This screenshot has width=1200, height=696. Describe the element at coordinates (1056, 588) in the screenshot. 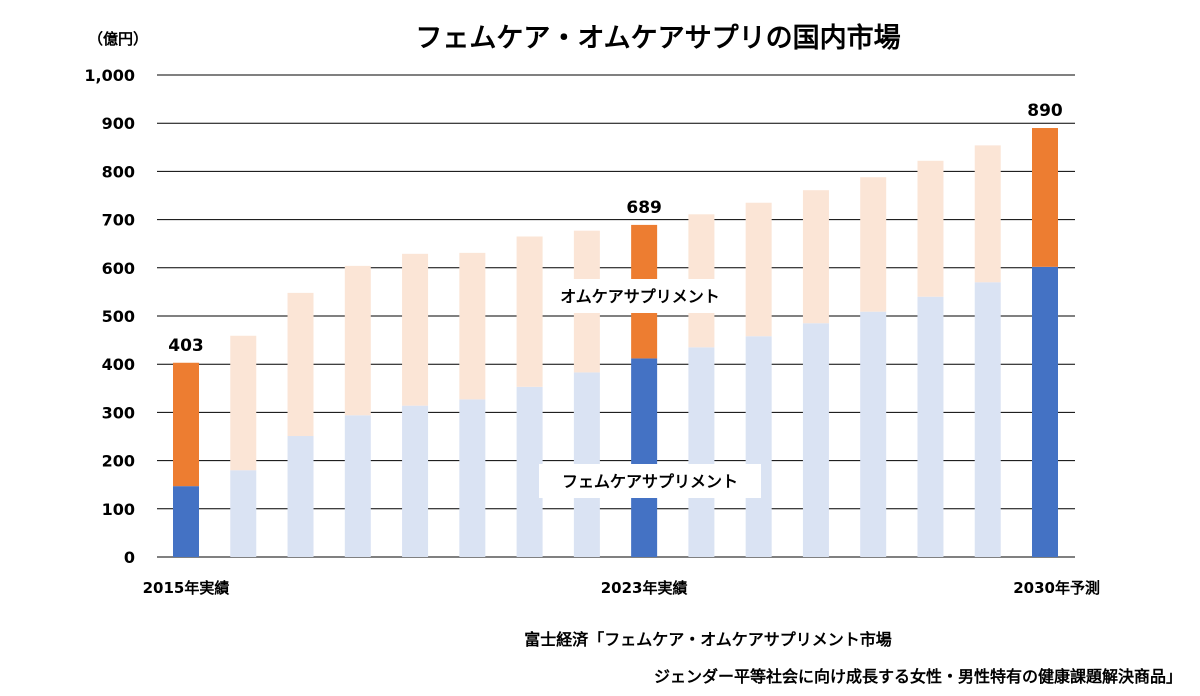

I see `x-axis-label: 2030年予測` at that location.